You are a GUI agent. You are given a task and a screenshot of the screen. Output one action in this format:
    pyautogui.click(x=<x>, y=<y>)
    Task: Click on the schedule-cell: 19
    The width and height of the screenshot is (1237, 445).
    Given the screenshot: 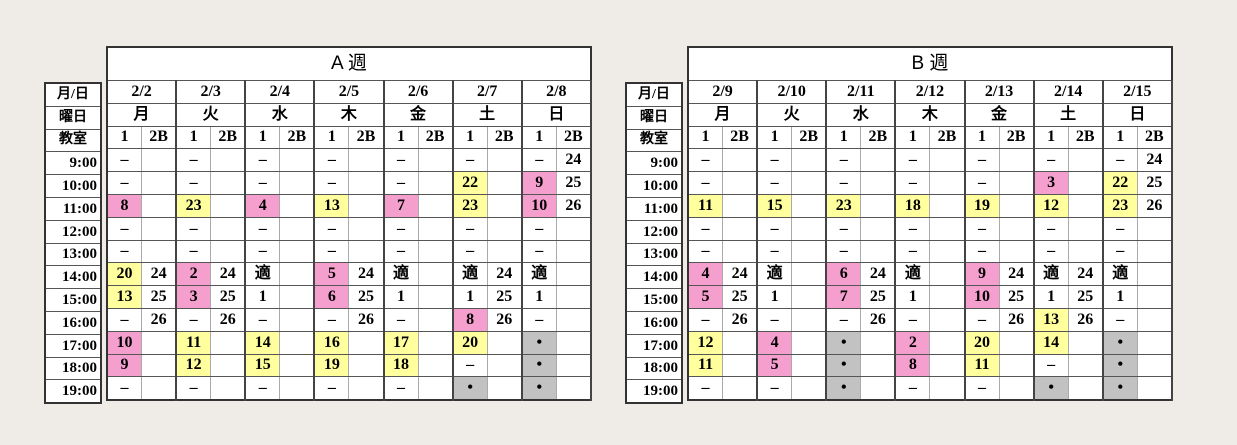 What is the action you would take?
    pyautogui.click(x=331, y=365)
    